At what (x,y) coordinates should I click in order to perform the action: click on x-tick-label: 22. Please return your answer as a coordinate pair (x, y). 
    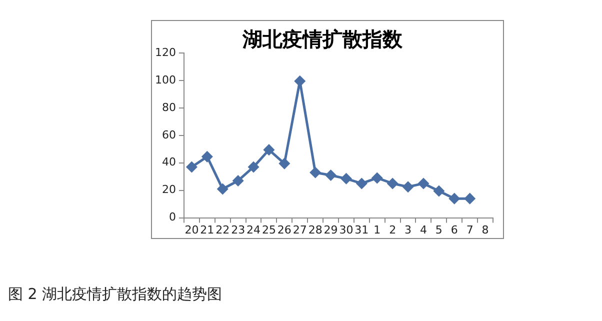
    Looking at the image, I should click on (223, 229).